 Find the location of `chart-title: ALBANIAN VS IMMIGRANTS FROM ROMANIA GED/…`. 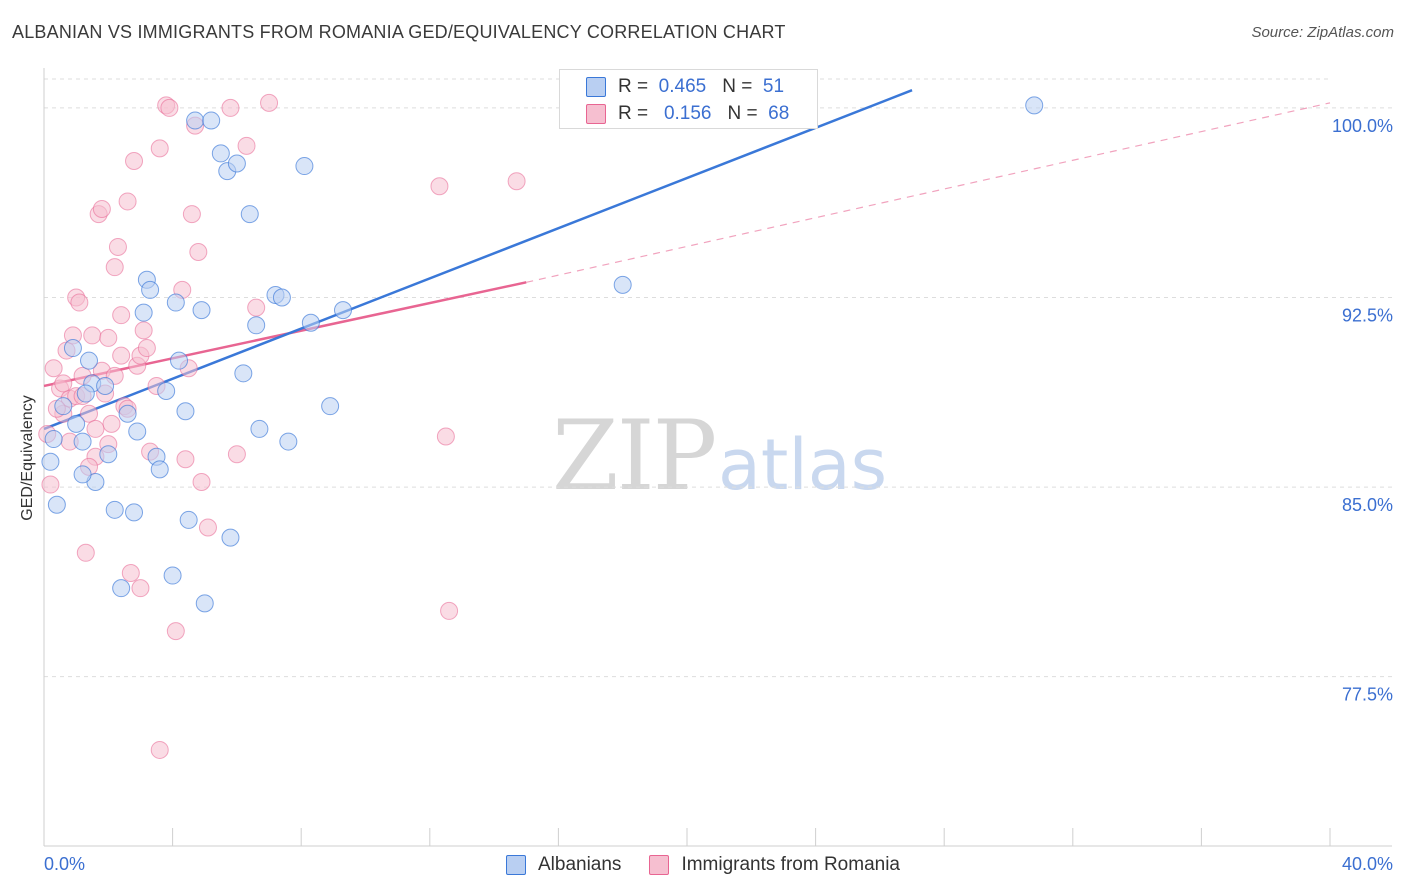

chart-title: ALBANIAN VS IMMIGRANTS FROM ROMANIA GED/… is located at coordinates (399, 32).